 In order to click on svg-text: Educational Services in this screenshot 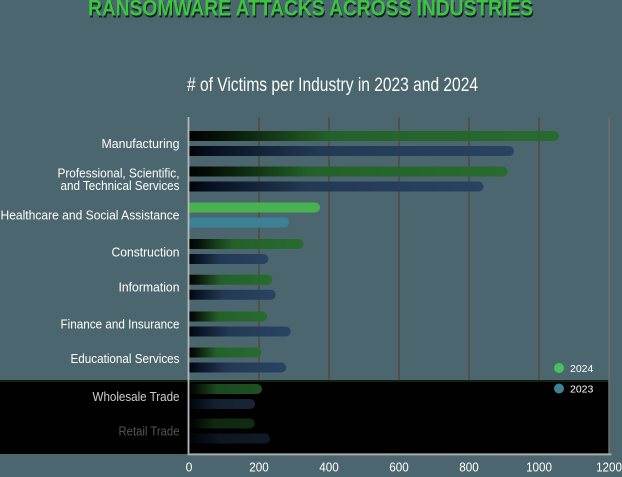, I will do `click(125, 358)`.